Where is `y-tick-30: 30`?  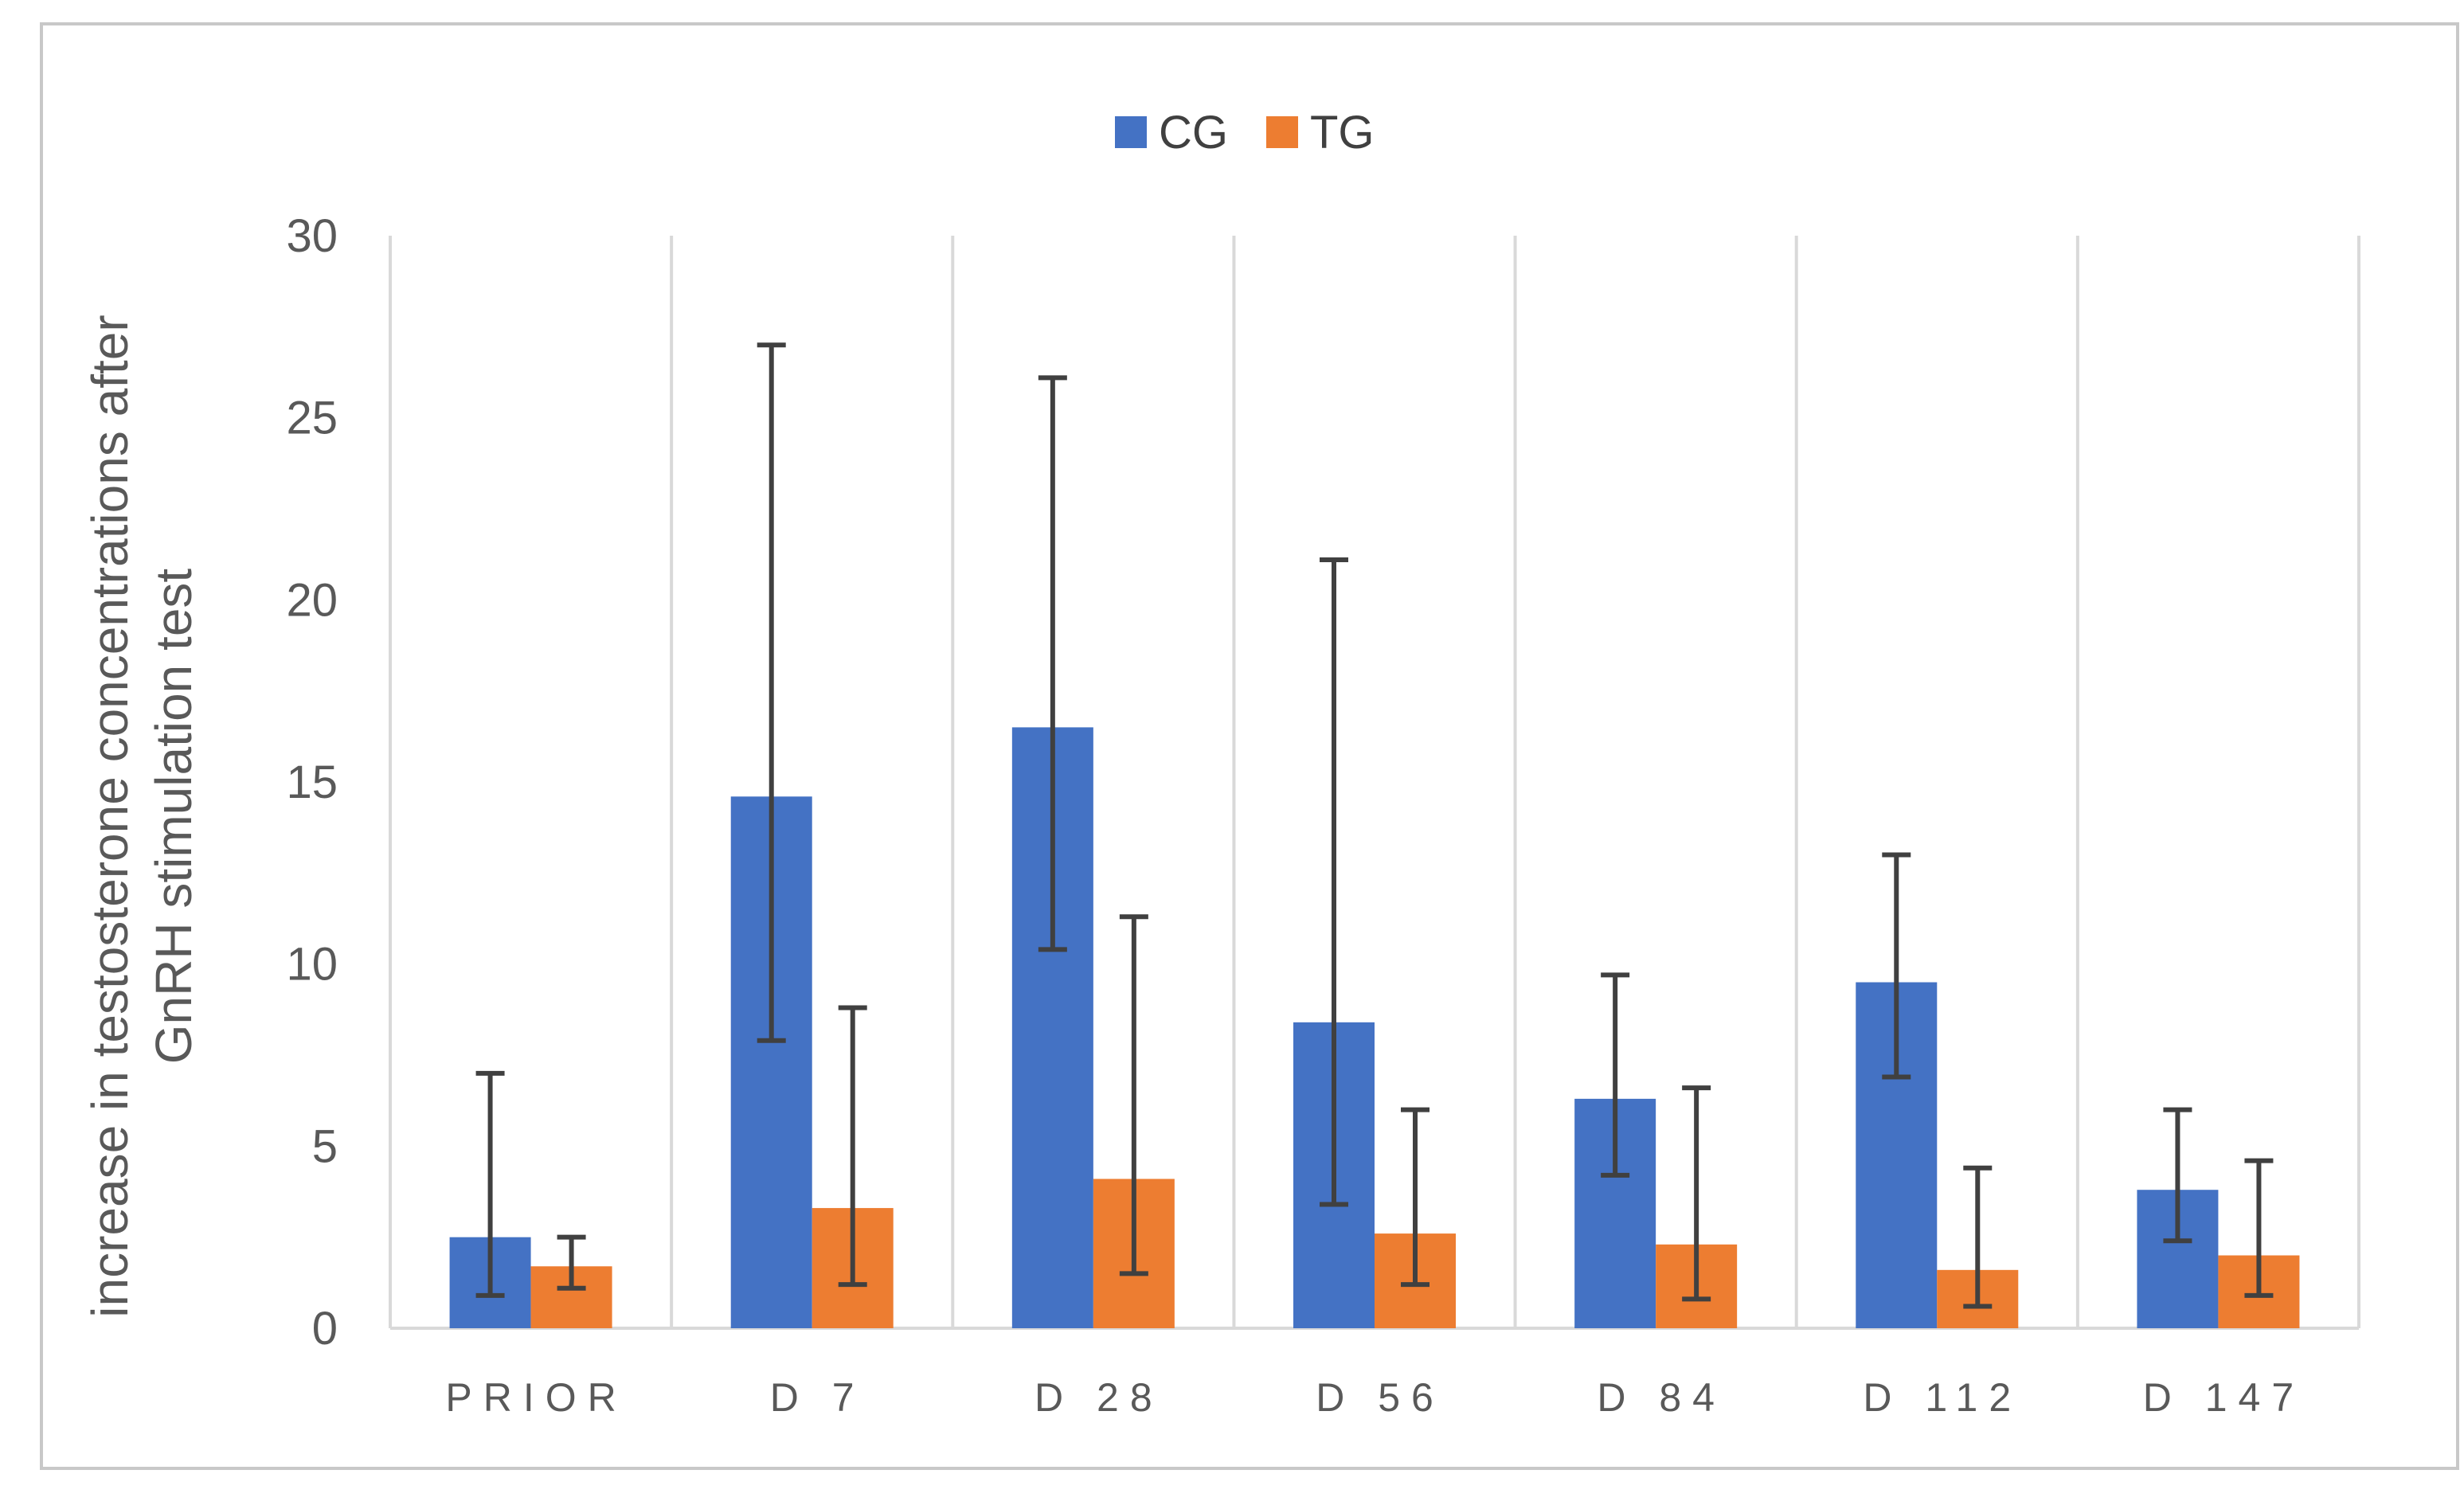
y-tick-30: 30 is located at coordinates (312, 236).